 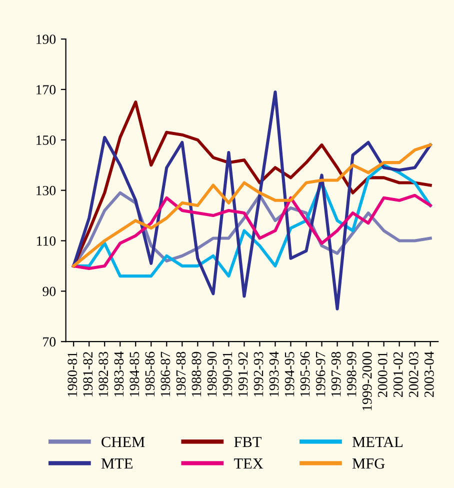 What do you see at coordinates (289, 374) in the screenshot?
I see `x-tick-label: 1994-95` at bounding box center [289, 374].